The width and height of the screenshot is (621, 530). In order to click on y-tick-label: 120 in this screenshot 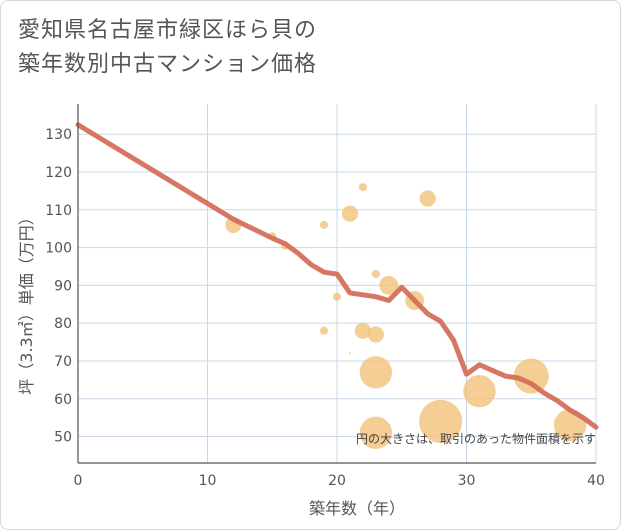, I will do `click(58, 173)`.